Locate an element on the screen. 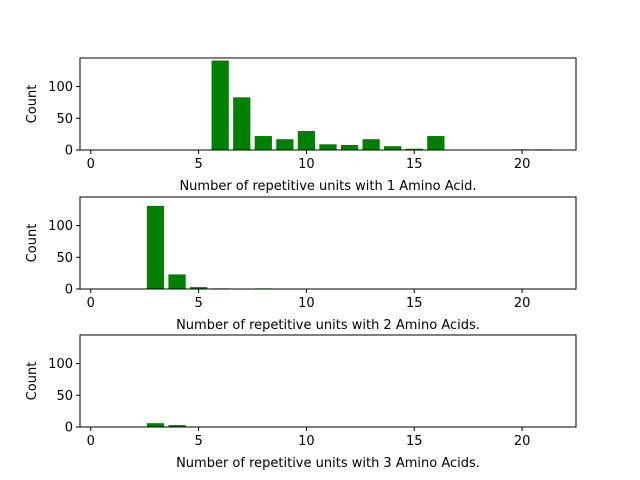 Image resolution: width=640 pixels, height=480 pixels. bar-x7 is located at coordinates (242, 123).